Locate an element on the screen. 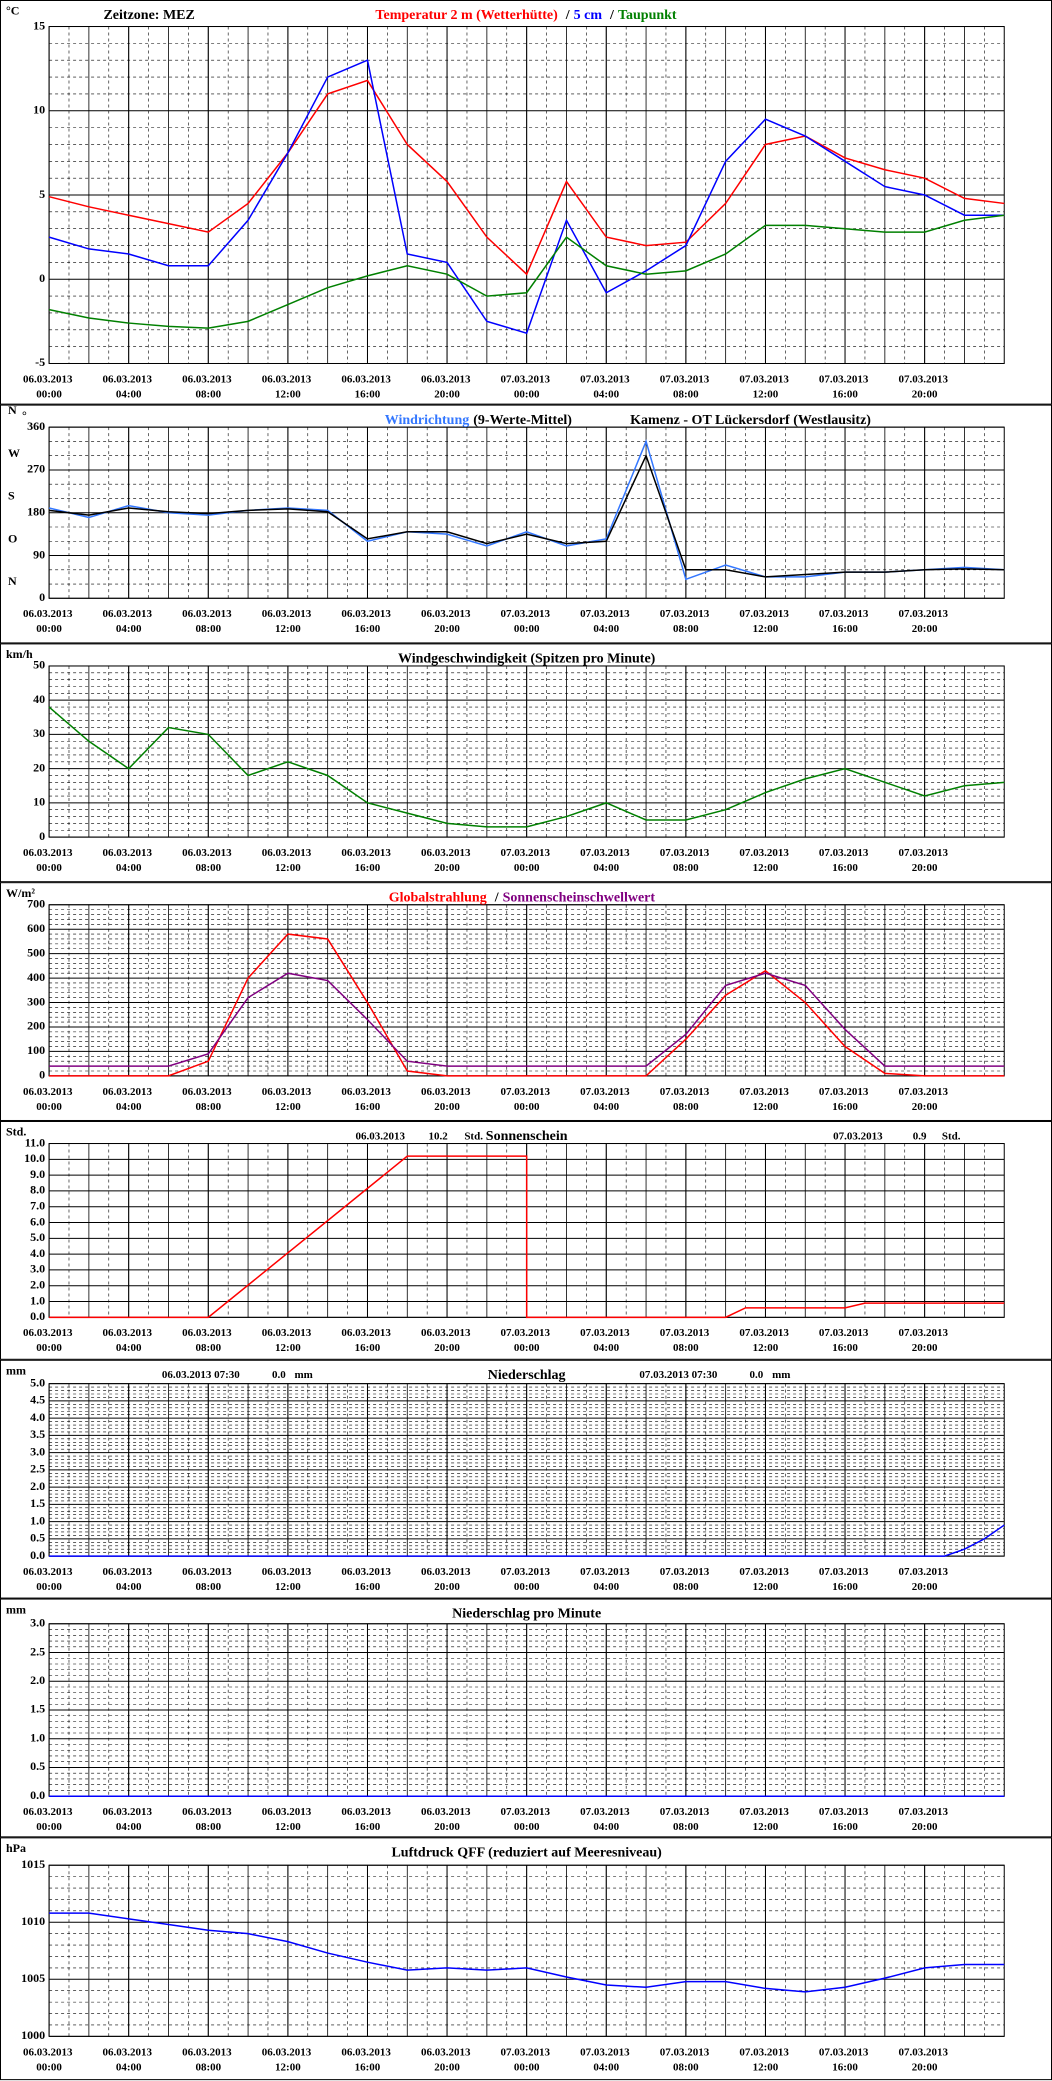 The height and width of the screenshot is (2081, 1052). y-tick-label: 1005 is located at coordinates (33, 1978).